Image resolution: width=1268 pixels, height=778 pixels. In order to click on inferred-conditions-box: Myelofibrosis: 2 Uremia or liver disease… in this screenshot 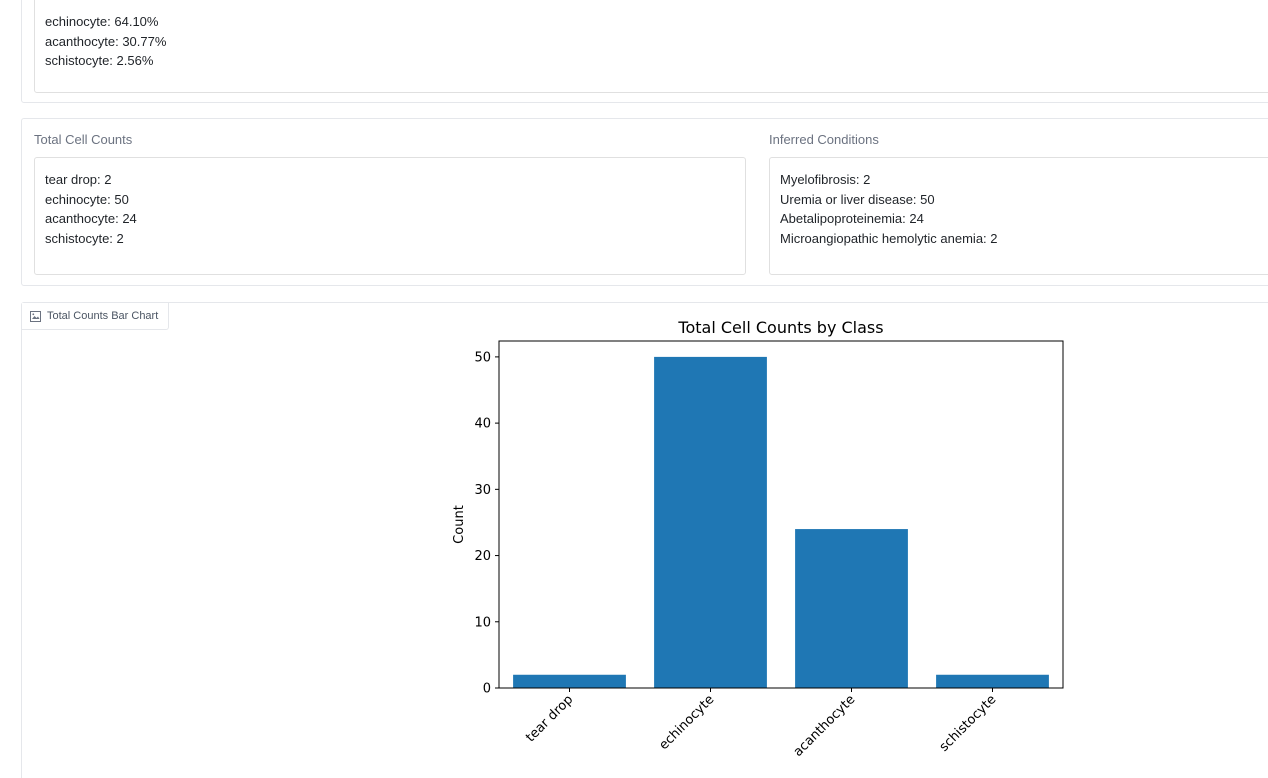, I will do `click(1018, 216)`.